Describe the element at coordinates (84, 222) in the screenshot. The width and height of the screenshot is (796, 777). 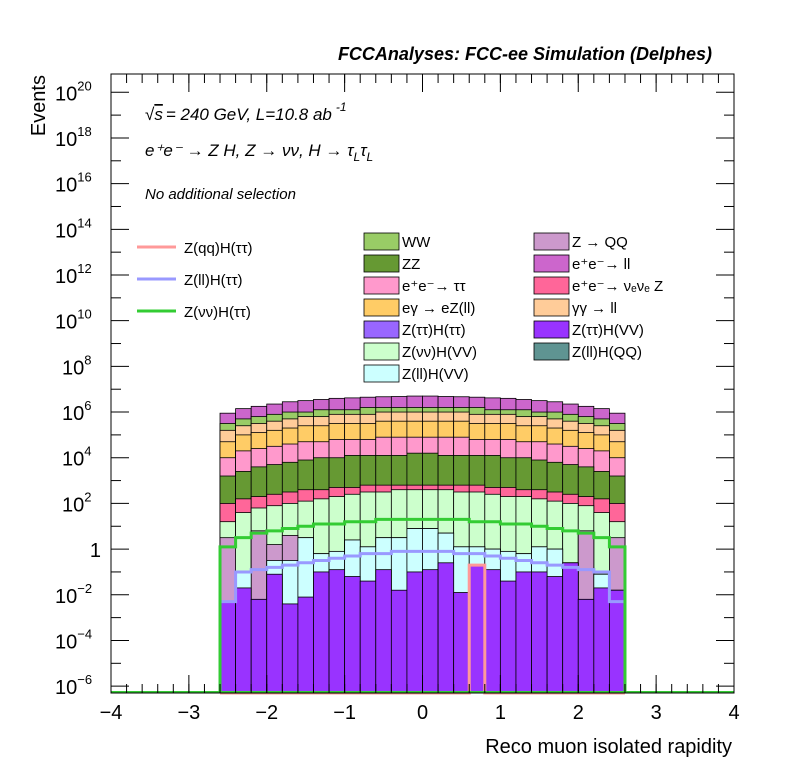
I see `y-tick-exp: 14` at that location.